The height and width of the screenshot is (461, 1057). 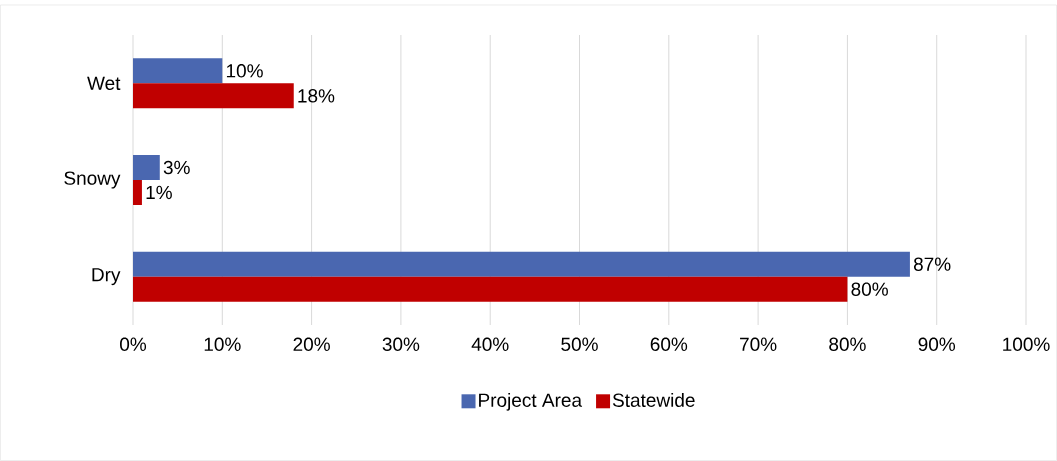 I want to click on x-tick-label: 10%, so click(x=222, y=344).